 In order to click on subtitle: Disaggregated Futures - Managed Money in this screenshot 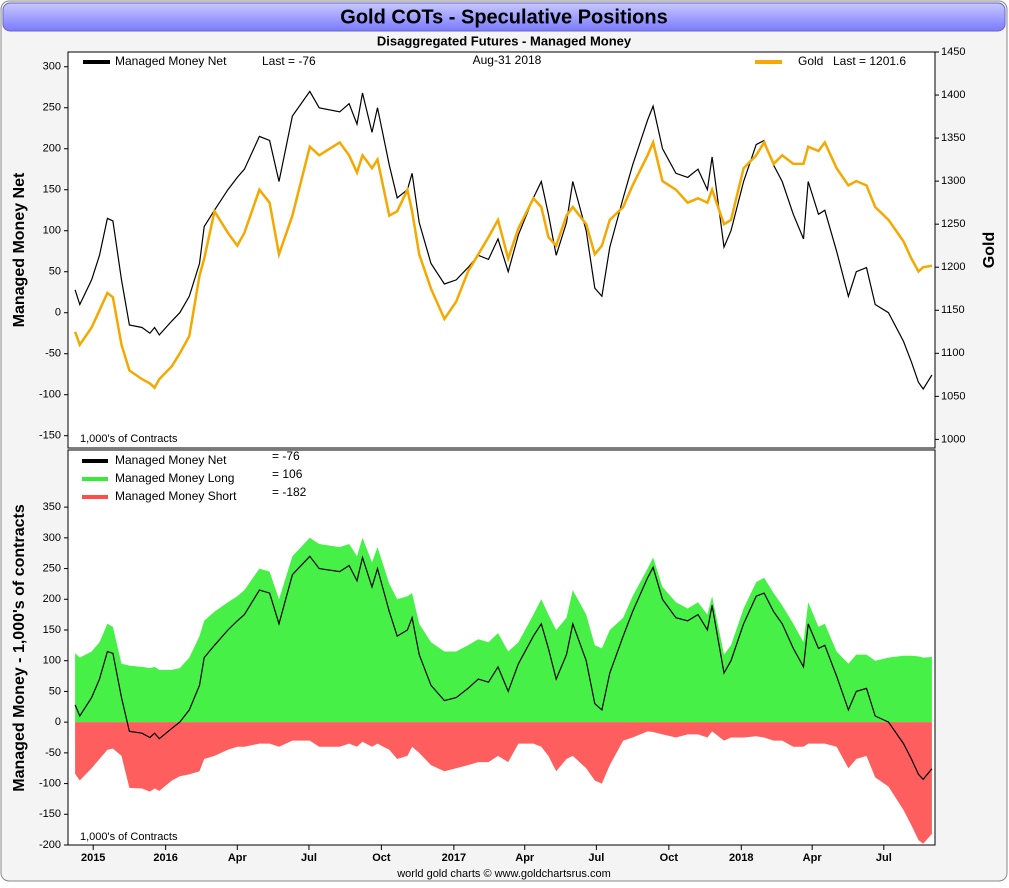, I will do `click(504, 40)`.